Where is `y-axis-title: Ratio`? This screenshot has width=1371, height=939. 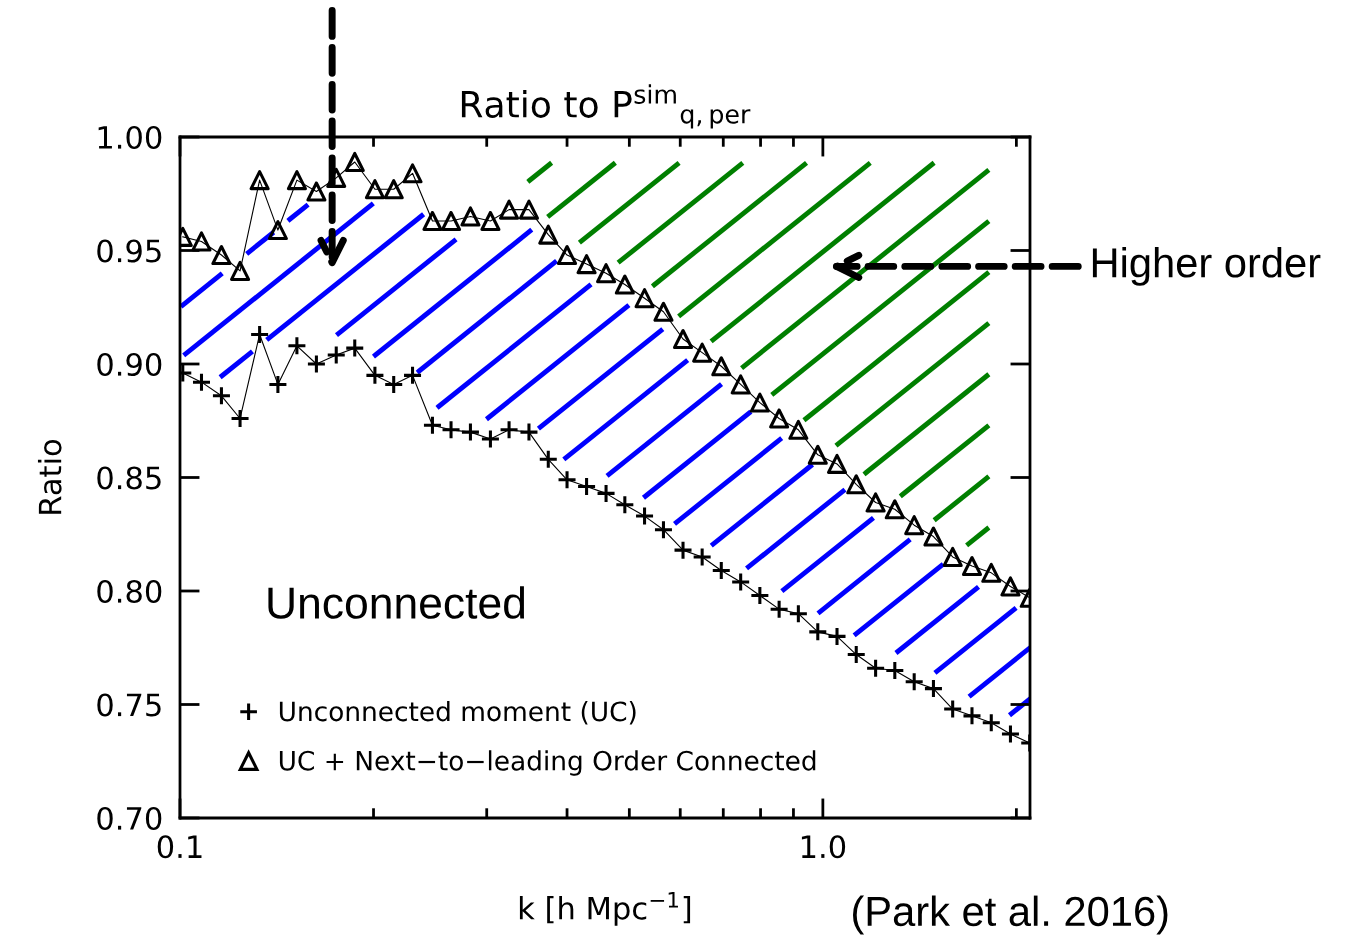
y-axis-title: Ratio is located at coordinates (49, 476).